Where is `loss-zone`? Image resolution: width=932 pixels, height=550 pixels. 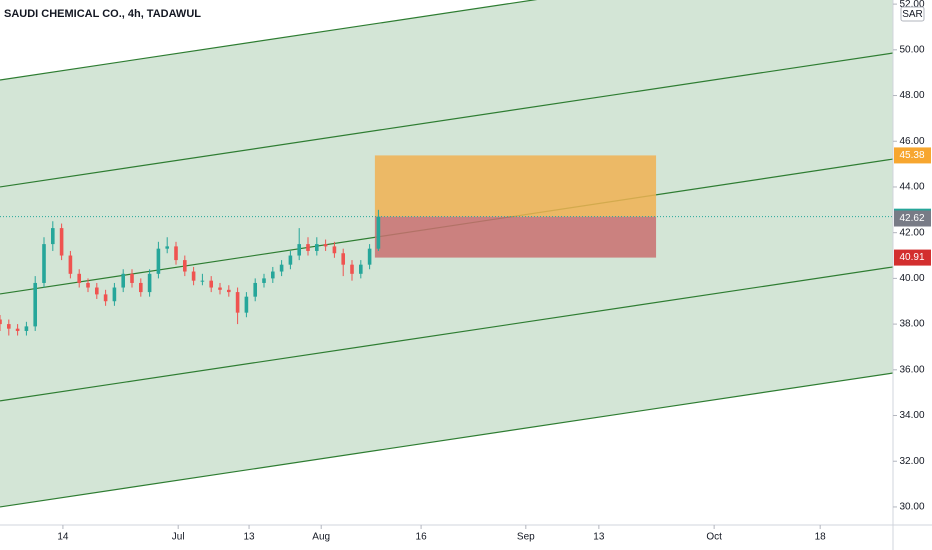 loss-zone is located at coordinates (515, 237).